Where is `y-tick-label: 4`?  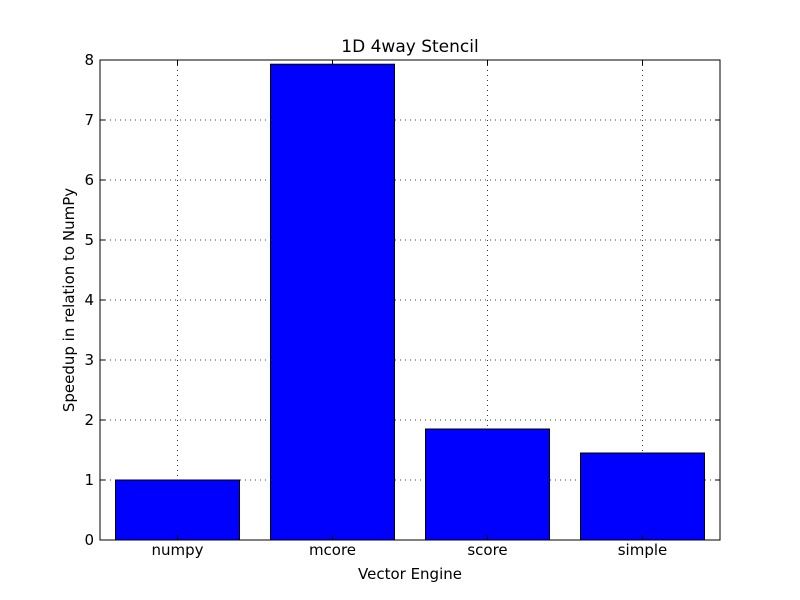
y-tick-label: 4 is located at coordinates (89, 300).